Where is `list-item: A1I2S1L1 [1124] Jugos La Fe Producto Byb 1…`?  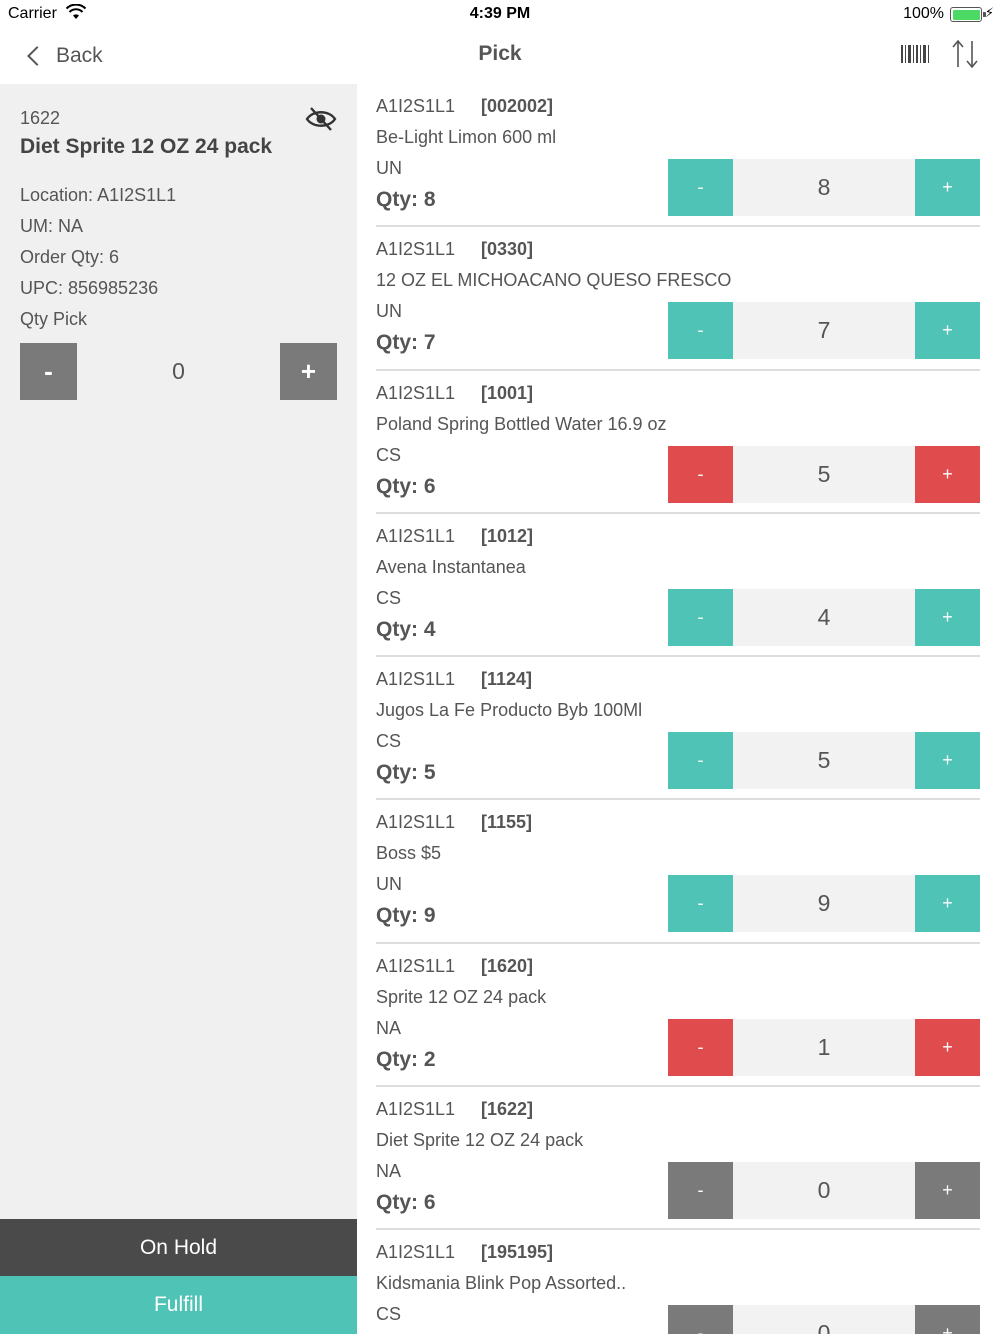 list-item: A1I2S1L1 [1124] Jugos La Fe Producto Byb 1… is located at coordinates (678, 729).